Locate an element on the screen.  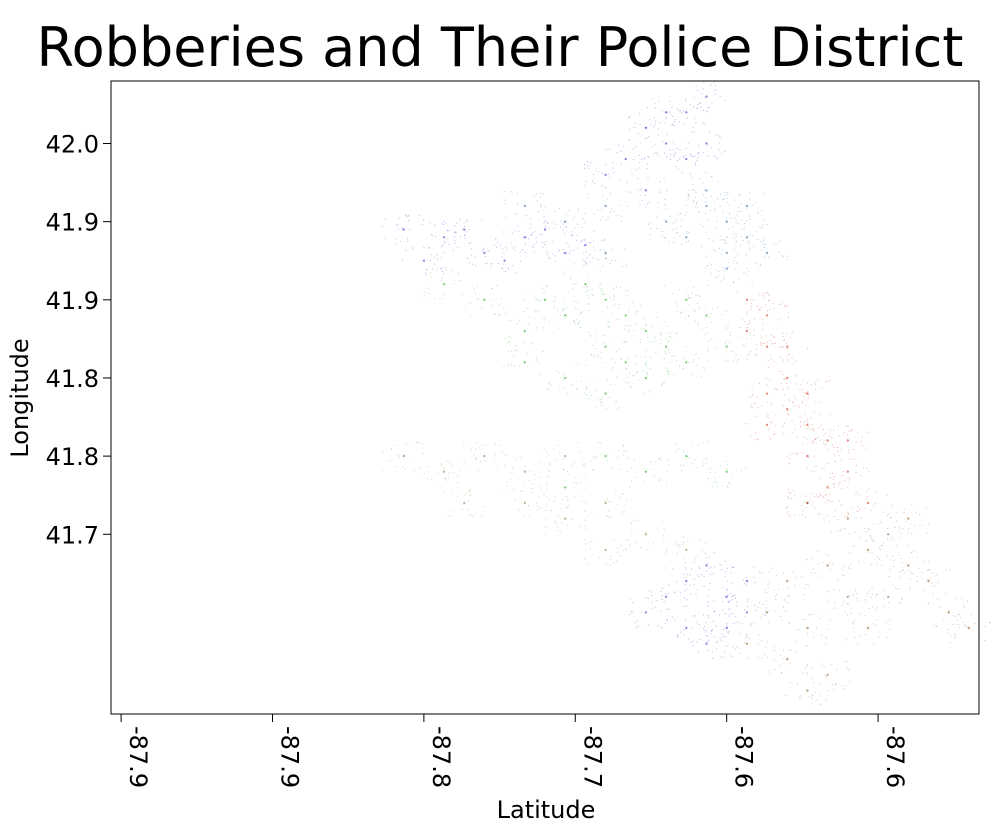
x-tick-label: -87.9 is located at coordinates (289, 757).